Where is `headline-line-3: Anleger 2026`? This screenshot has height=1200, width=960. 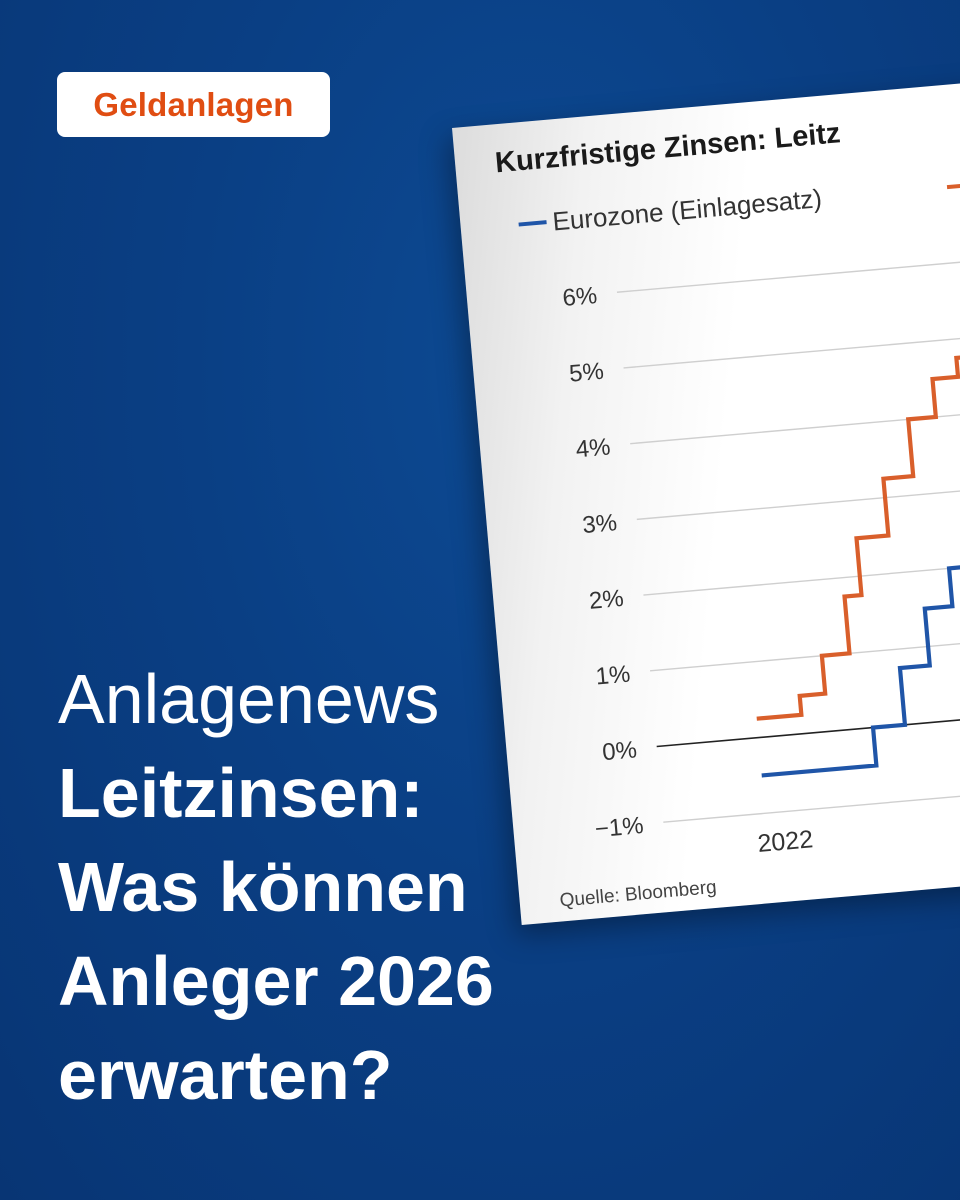
headline-line-3: Anleger 2026 is located at coordinates (276, 981).